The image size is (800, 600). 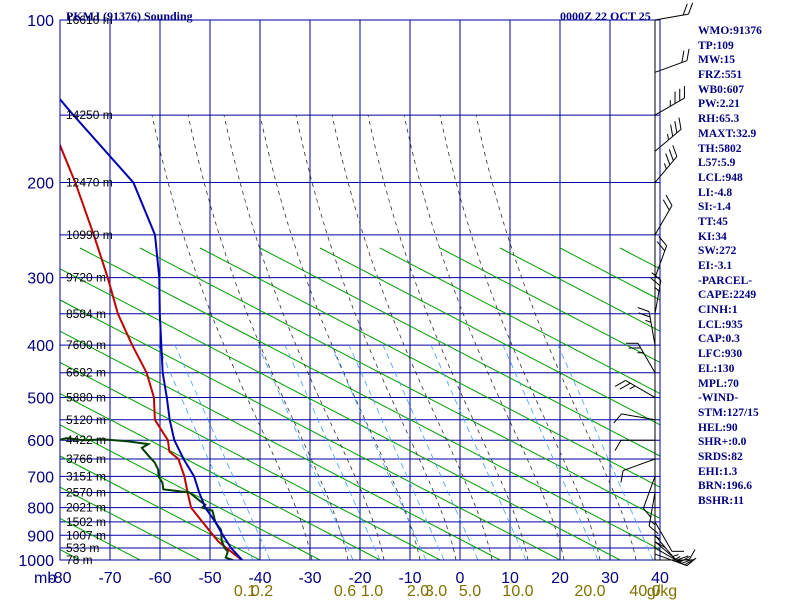 What do you see at coordinates (718, 310) in the screenshot?
I see `index-entry: CINH:1` at bounding box center [718, 310].